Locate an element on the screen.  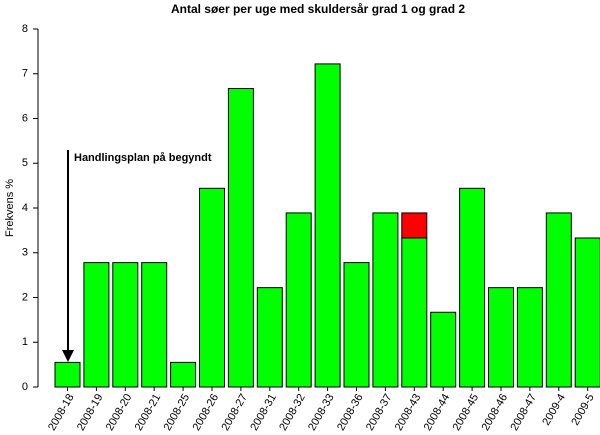
x-tick-label: 2008-21 is located at coordinates (148, 412).